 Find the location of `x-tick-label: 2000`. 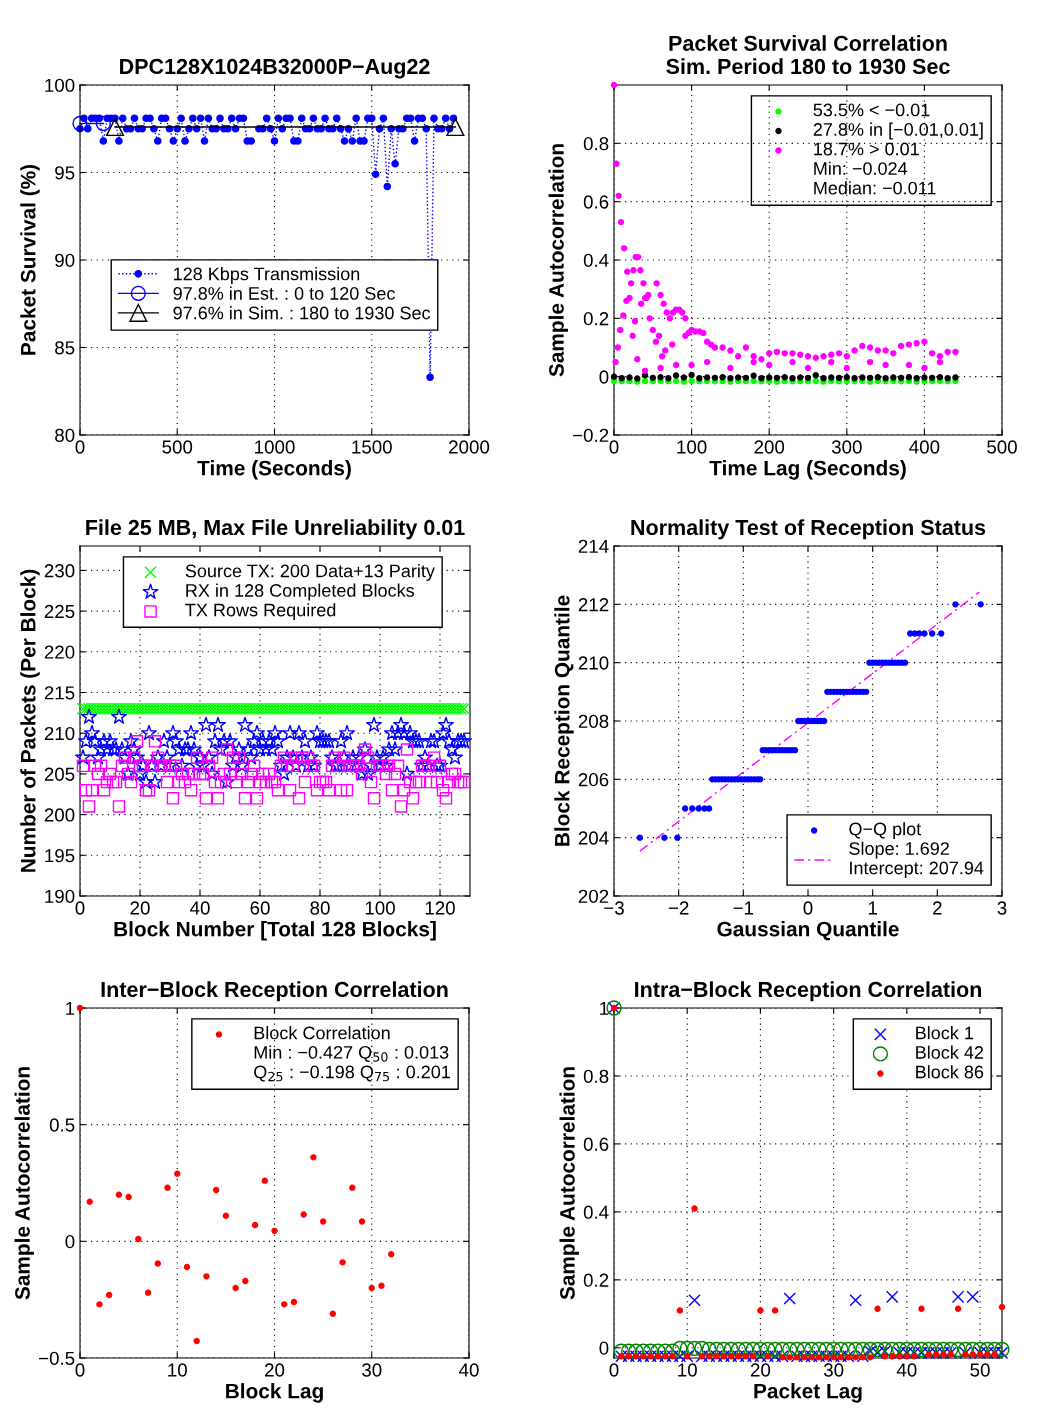

x-tick-label: 2000 is located at coordinates (469, 447).